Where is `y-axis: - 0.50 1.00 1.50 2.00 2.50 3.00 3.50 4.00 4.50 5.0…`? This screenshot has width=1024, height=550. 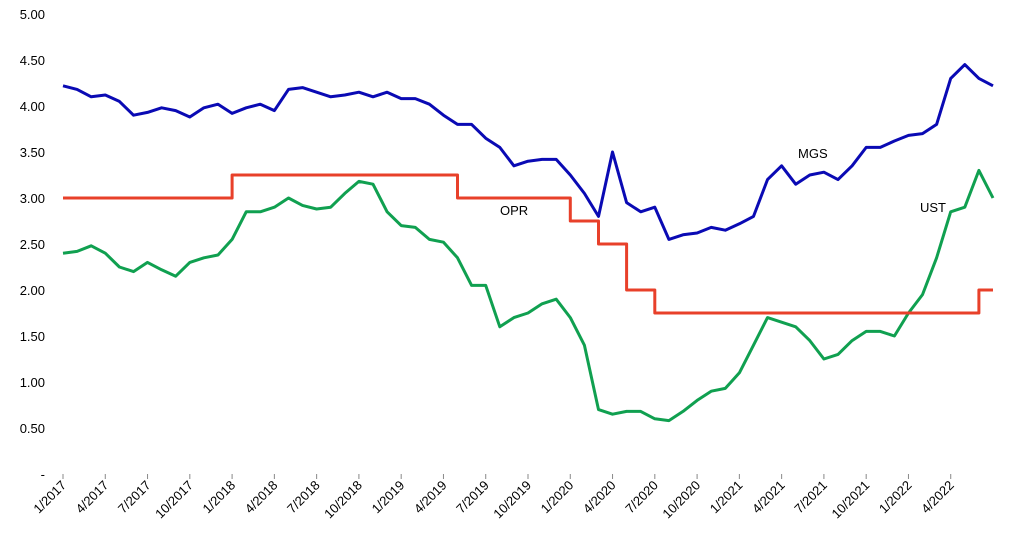
y-axis: - 0.50 1.00 1.50 2.00 2.50 3.00 3.50 4.00 4.50 5.0… is located at coordinates (32, 244).